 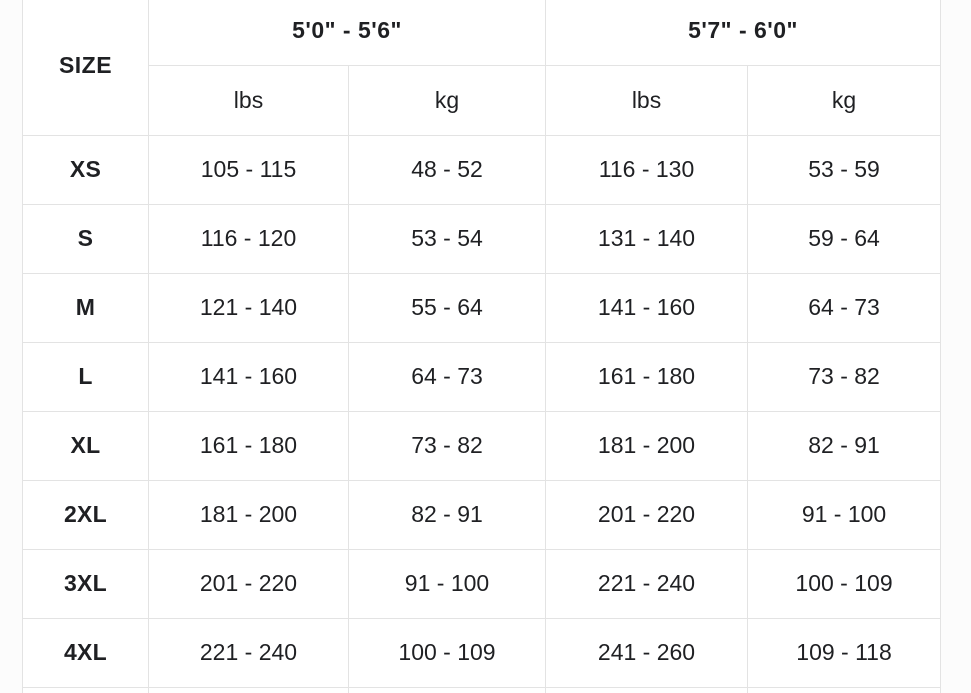 What do you see at coordinates (647, 239) in the screenshot?
I see `range-cell: 131 - 140` at bounding box center [647, 239].